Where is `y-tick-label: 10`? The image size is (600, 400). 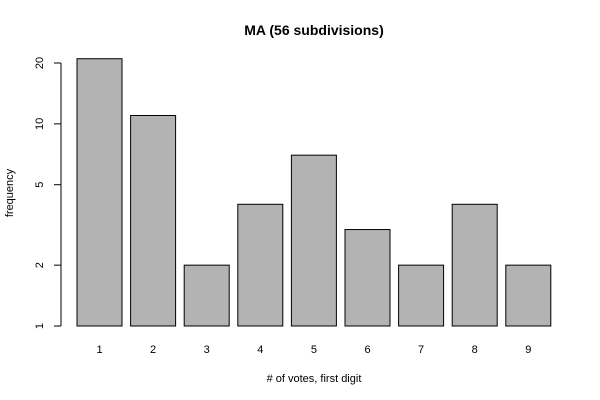
y-tick-label: 10 is located at coordinates (40, 124).